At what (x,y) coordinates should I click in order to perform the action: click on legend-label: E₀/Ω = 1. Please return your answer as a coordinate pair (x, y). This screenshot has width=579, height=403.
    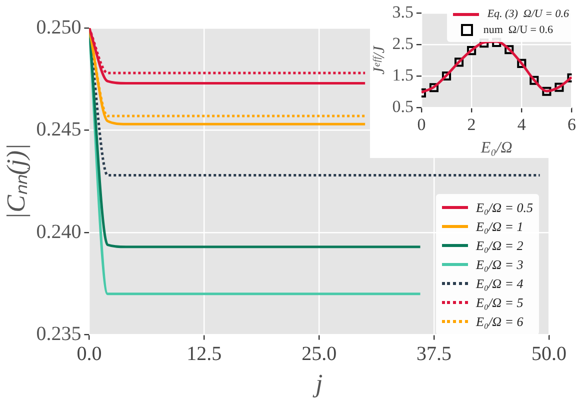
    Looking at the image, I should click on (500, 226).